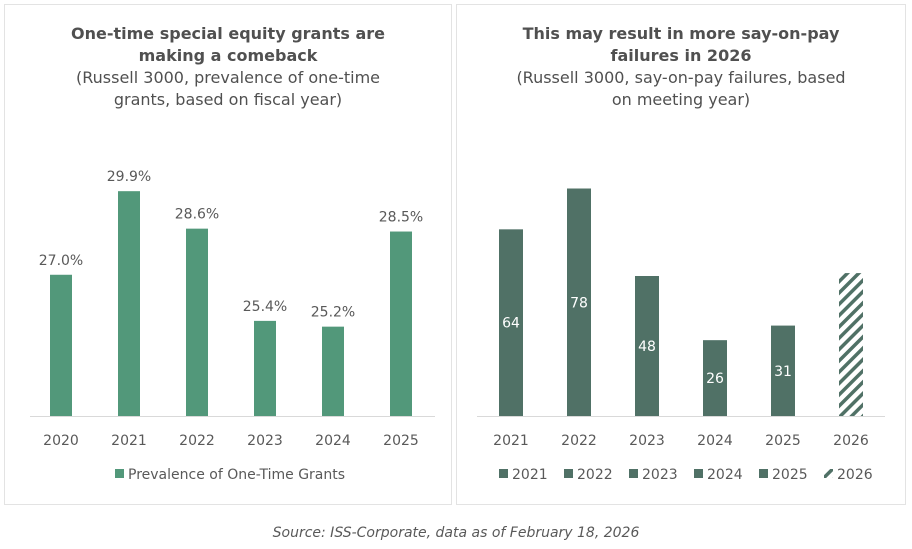 Image resolution: width=912 pixels, height=549 pixels. Describe the element at coordinates (236, 475) in the screenshot. I see `legend-label-prevalence: Prevalence of One-Time Grants` at that location.